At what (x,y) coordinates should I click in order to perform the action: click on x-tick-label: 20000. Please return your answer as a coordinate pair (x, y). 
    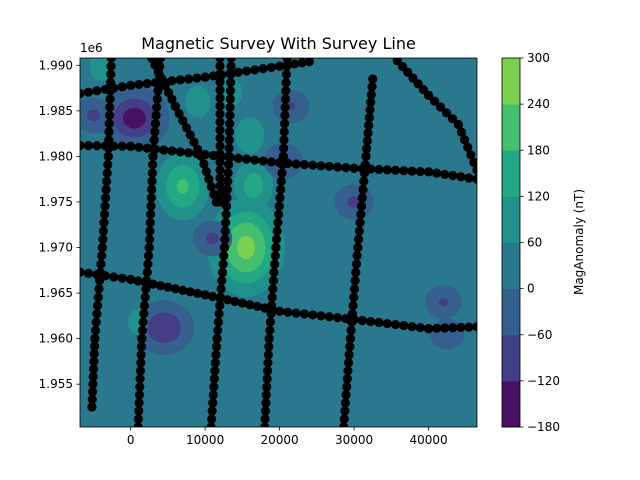
    Looking at the image, I should click on (280, 440).